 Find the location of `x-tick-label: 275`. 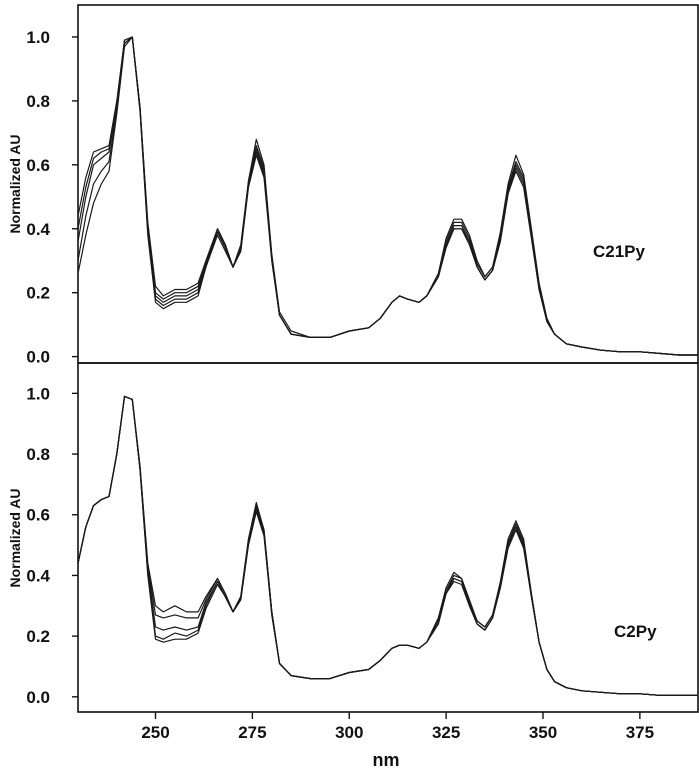

x-tick-label: 275 is located at coordinates (252, 732).